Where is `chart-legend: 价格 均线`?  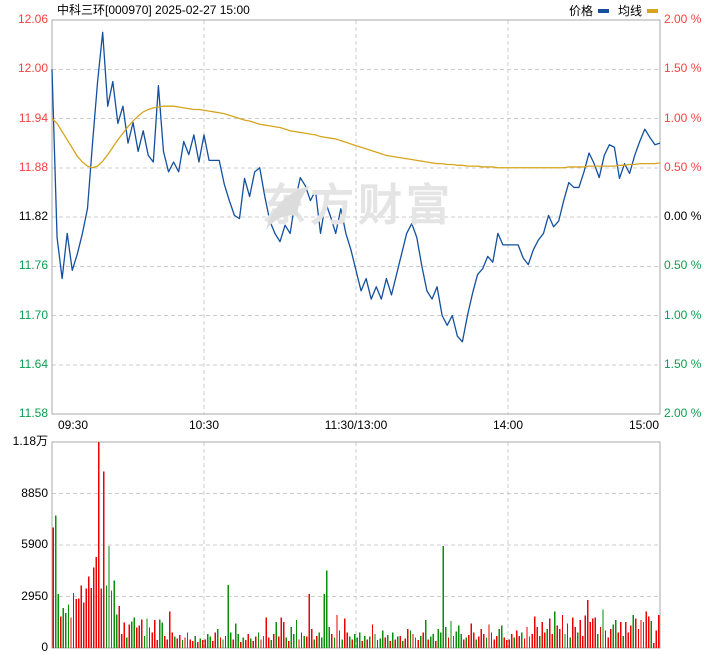
chart-legend: 价格 均线 is located at coordinates (615, 10).